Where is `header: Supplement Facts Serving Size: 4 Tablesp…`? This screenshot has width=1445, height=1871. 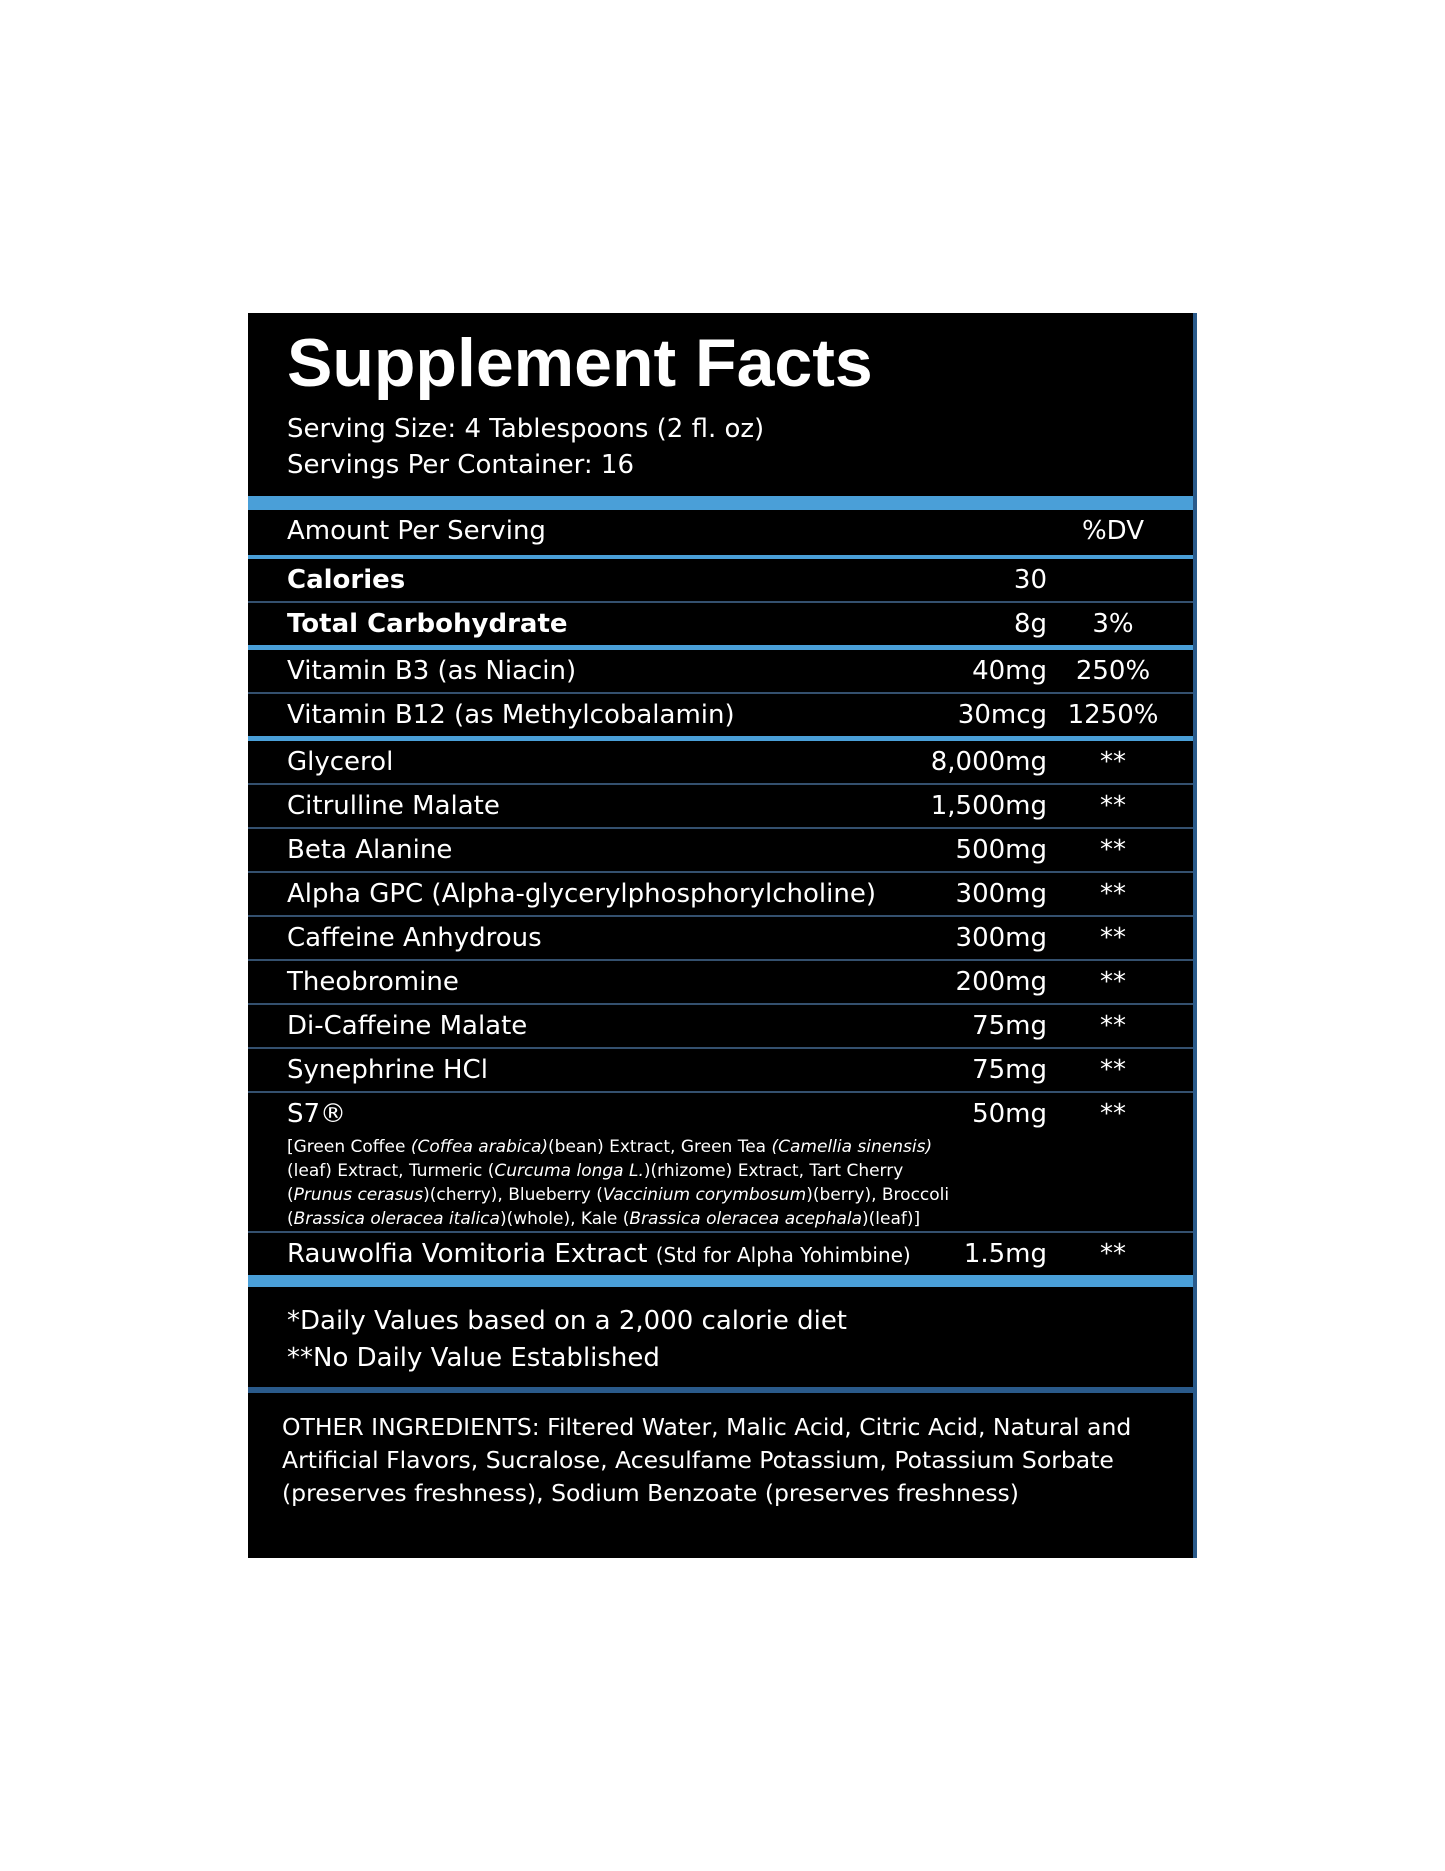 header: Supplement Facts Serving Size: 4 Tablesp… is located at coordinates (720, 404).